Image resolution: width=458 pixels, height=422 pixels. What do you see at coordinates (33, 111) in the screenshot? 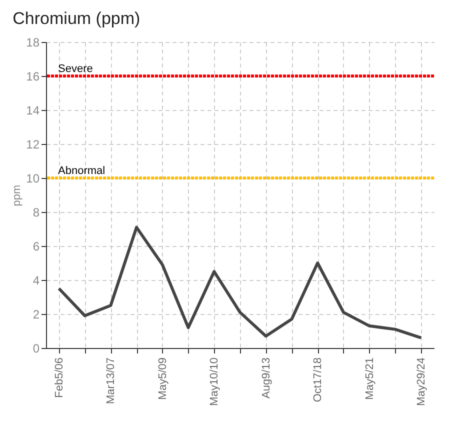
I see `y-tick-label: 14` at bounding box center [33, 111].